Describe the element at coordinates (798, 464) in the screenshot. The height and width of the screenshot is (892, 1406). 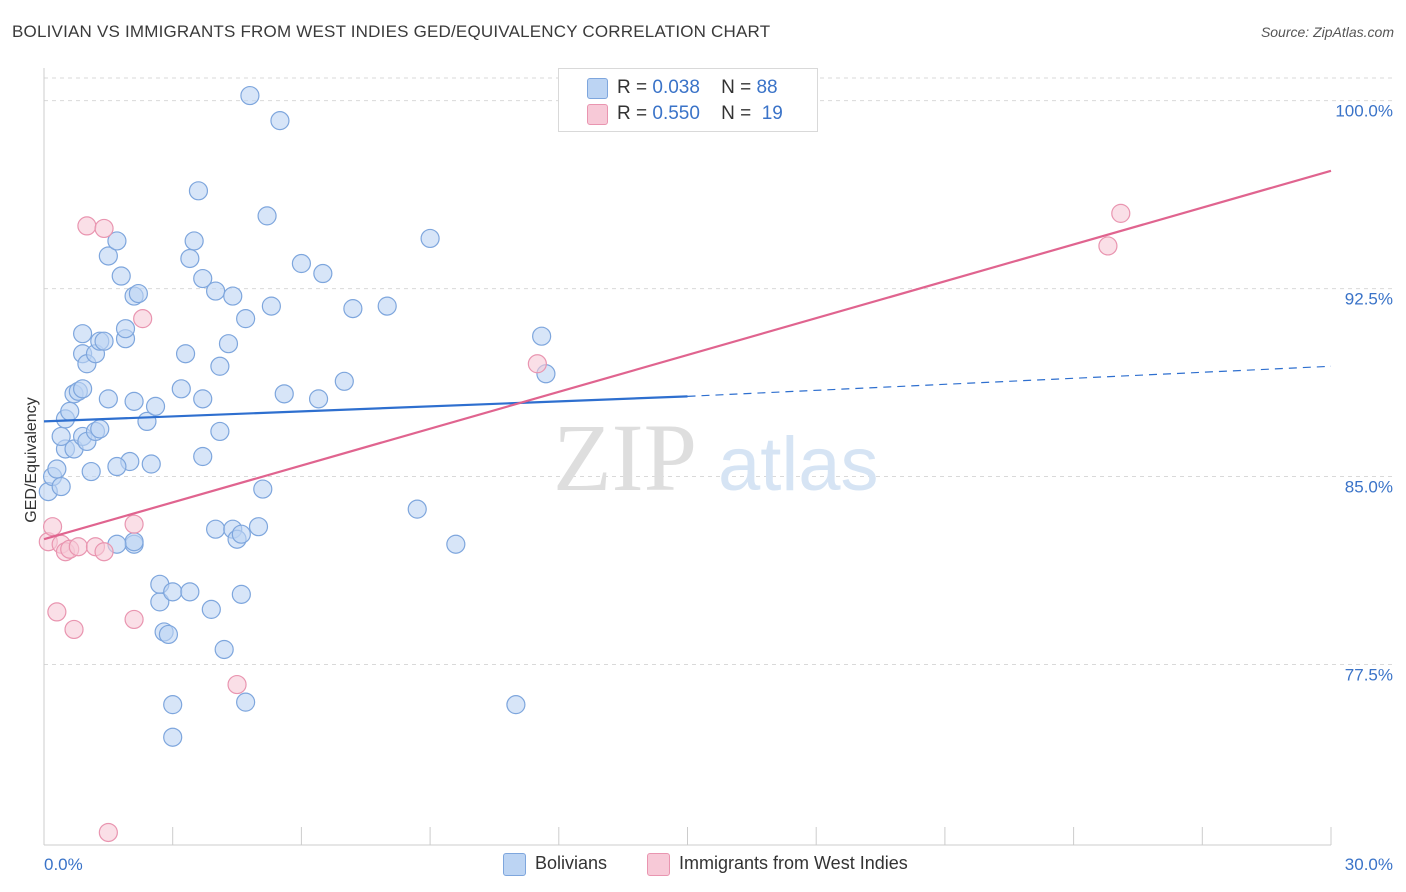
I see `watermark-atlas: atlas` at that location.